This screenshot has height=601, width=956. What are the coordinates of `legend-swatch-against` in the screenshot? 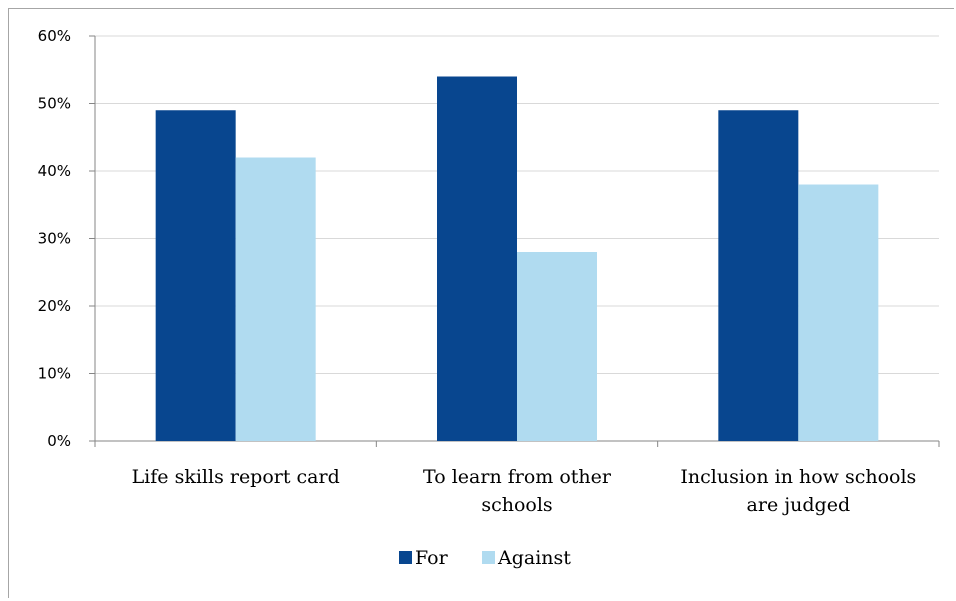 It's located at (488, 557).